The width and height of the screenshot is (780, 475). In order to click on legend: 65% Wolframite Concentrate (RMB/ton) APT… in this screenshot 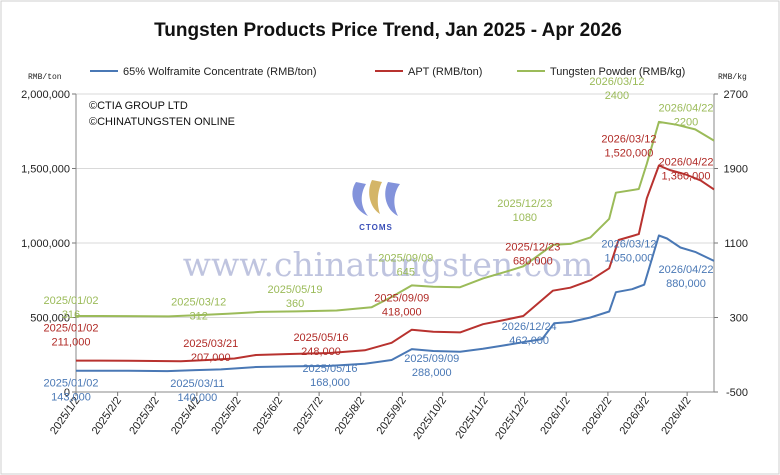, I will do `click(387, 72)`.